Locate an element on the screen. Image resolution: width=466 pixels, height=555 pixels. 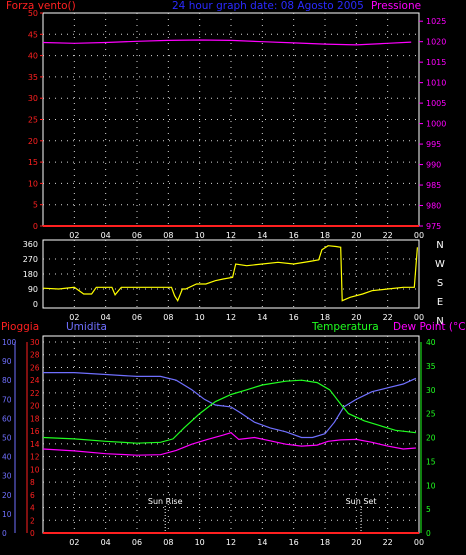
left-tick-label: 50 is located at coordinates (33, 13).